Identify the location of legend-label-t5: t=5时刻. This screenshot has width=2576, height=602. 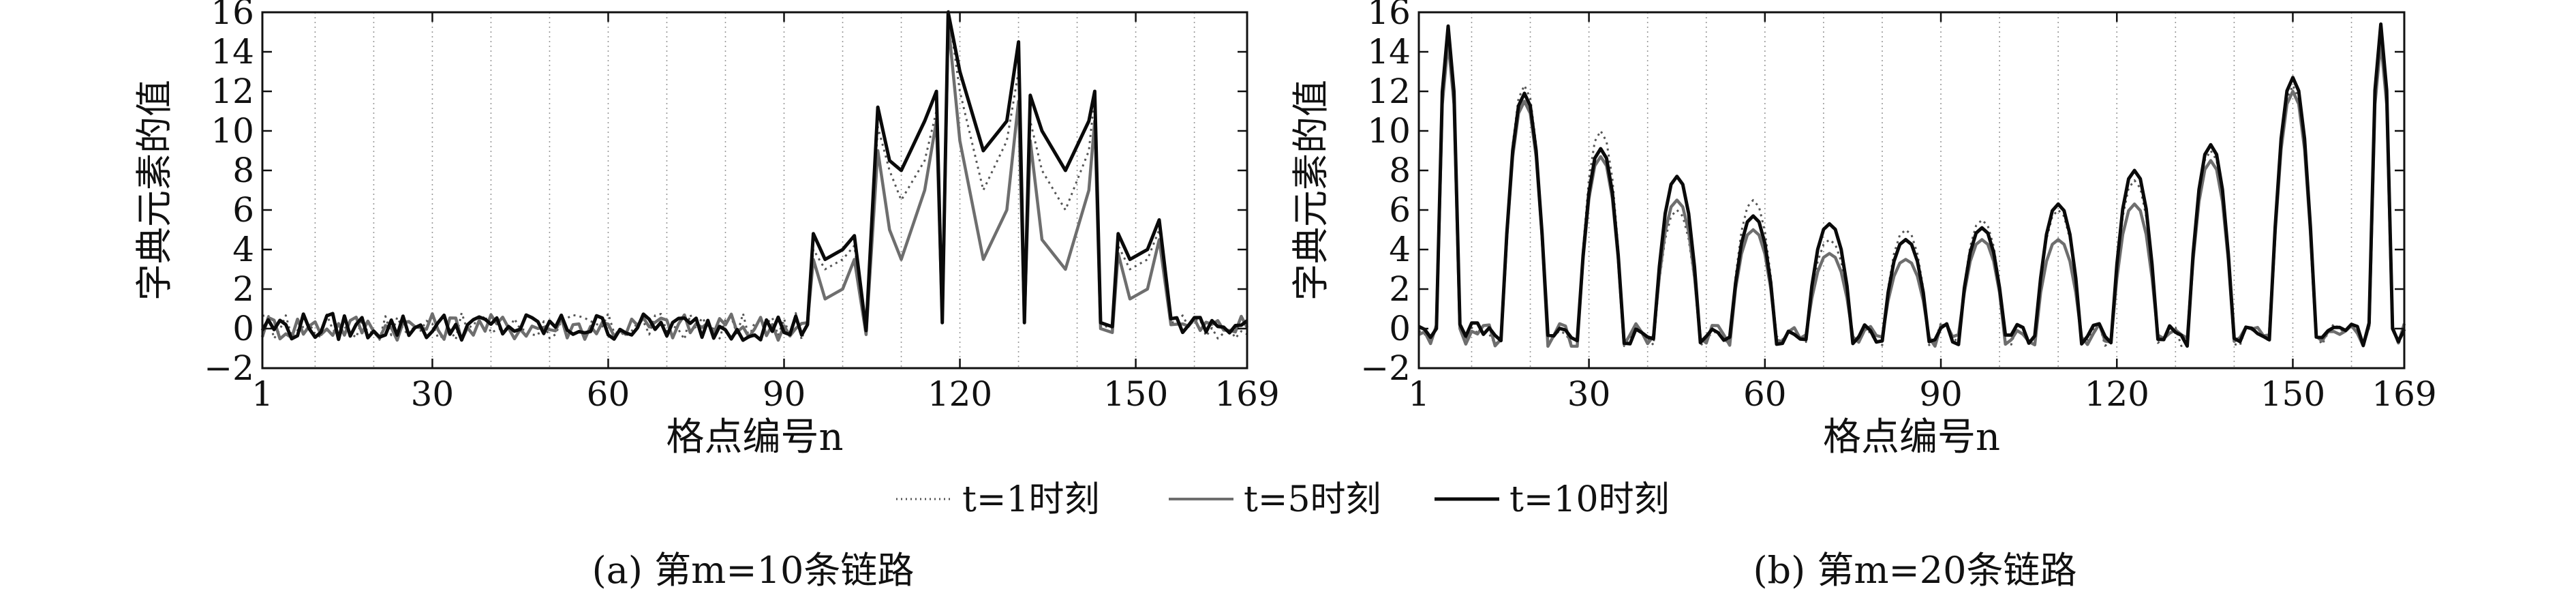
(1312, 499).